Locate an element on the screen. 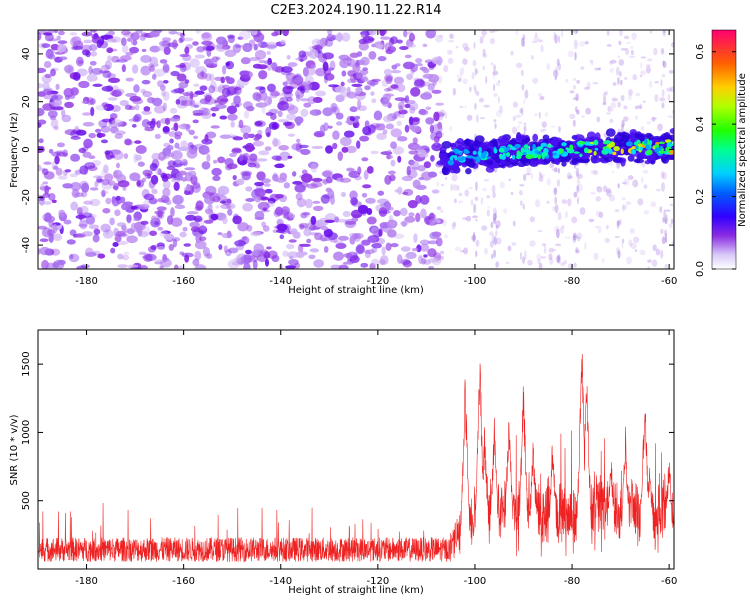 The width and height of the screenshot is (750, 604). snr-x-tick-label: -120 is located at coordinates (377, 581).